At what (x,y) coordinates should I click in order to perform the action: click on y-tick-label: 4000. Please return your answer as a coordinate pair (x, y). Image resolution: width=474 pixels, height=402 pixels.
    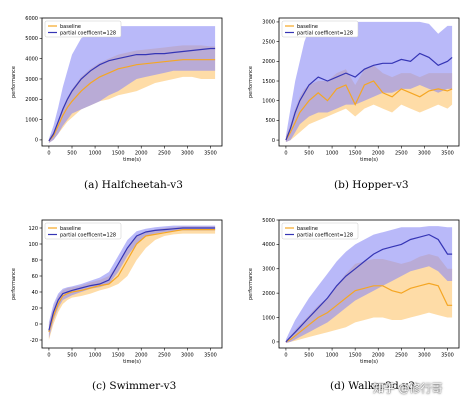
    Looking at the image, I should click on (268, 245).